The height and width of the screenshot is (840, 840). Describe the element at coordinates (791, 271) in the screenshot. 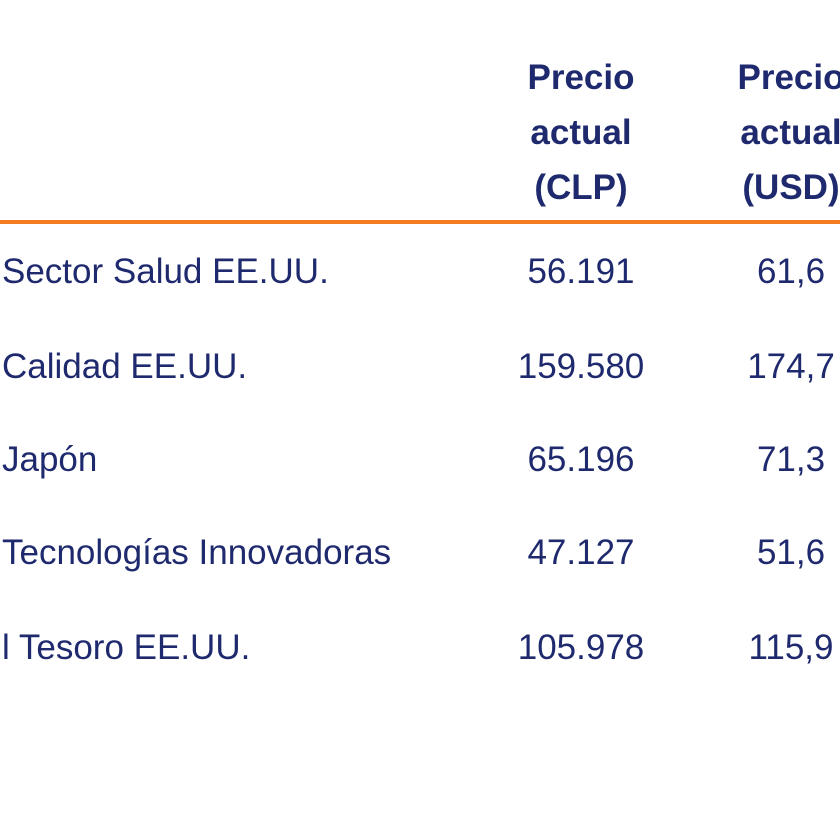

I see `price-usd: 61,6` at that location.